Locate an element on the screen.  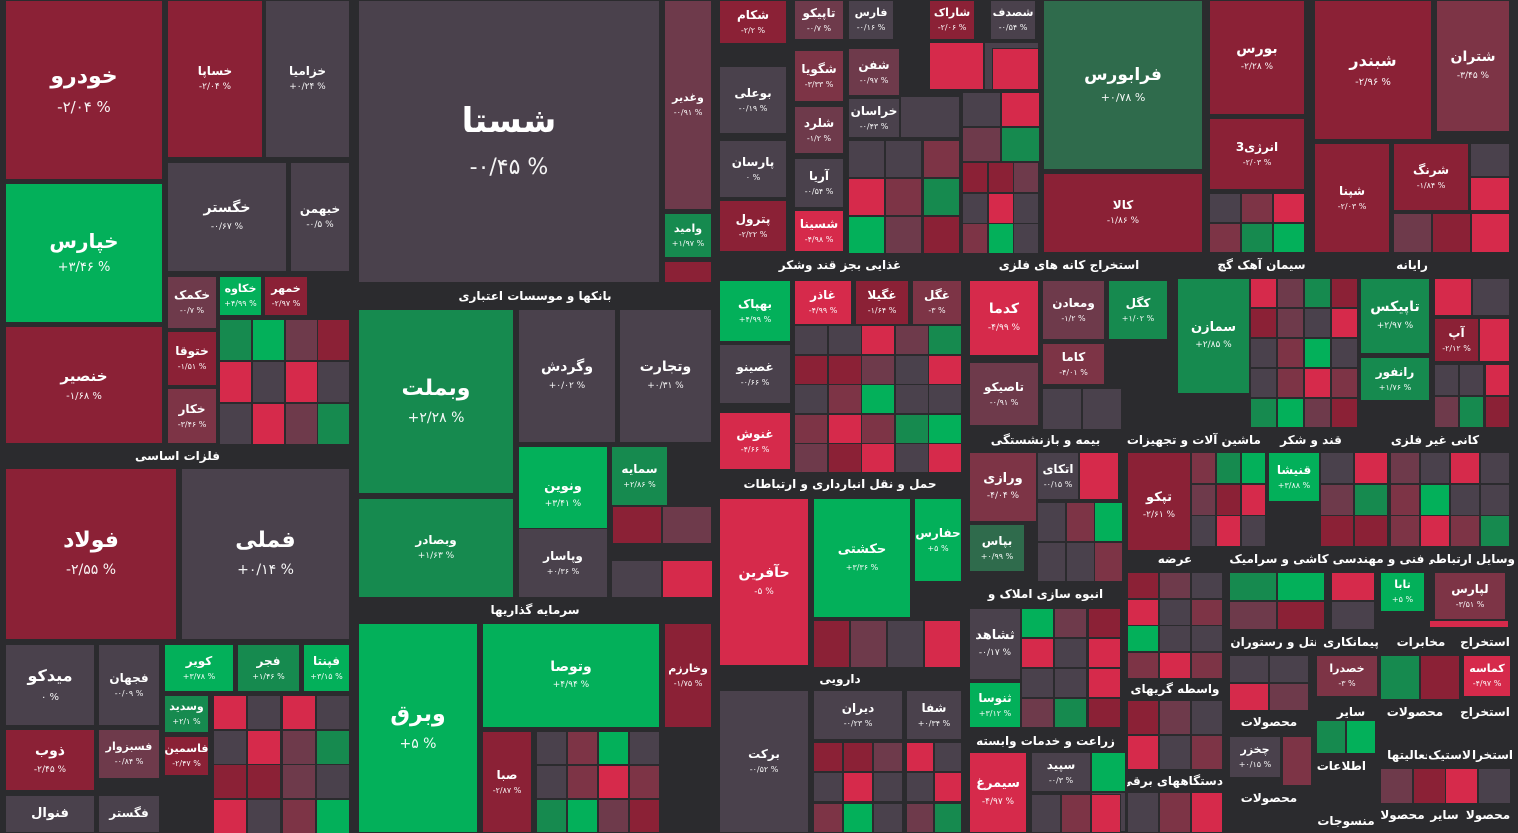
stock-tile: خمهر -۲/۹۷ % is located at coordinates (286, 296).